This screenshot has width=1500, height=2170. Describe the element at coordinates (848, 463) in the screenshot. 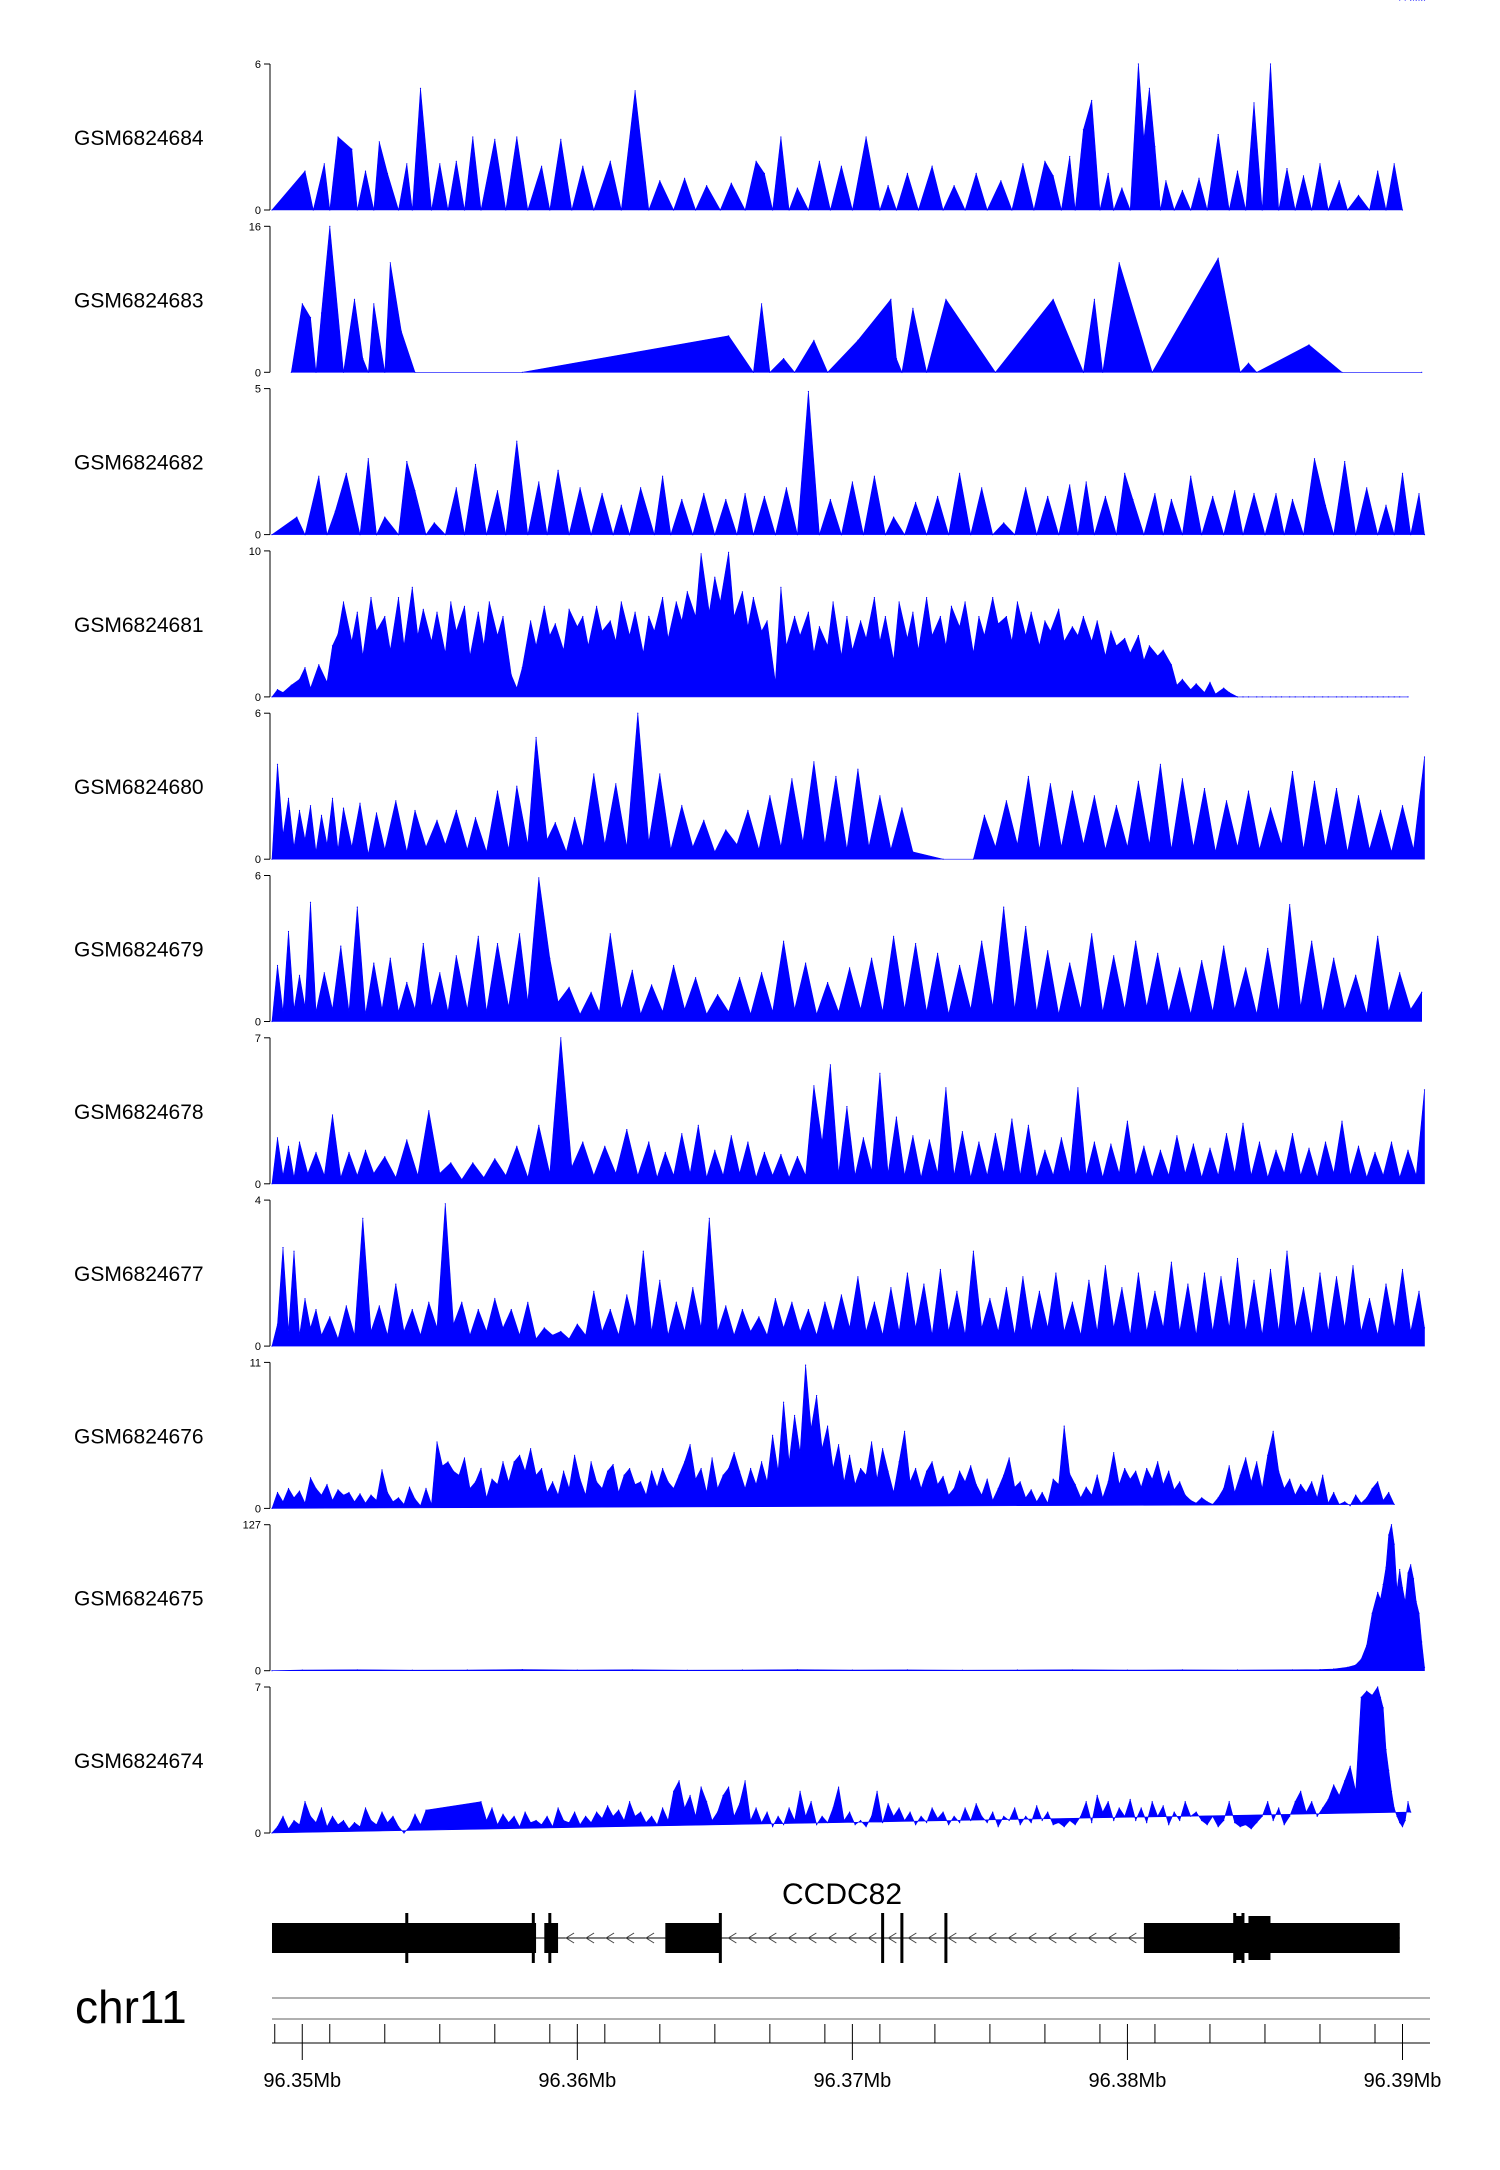

I see `signal-points` at that location.